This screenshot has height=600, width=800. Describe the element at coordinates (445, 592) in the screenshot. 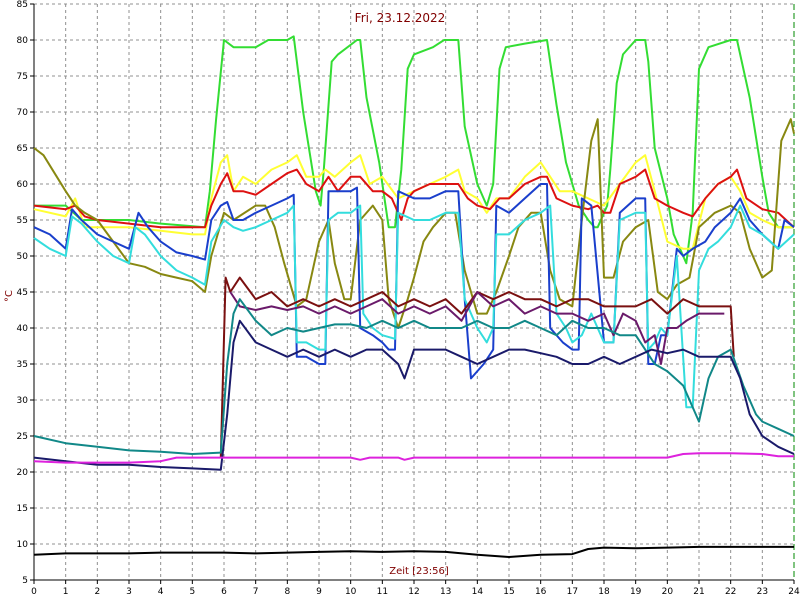

I see `x-tick-label: 13` at that location.